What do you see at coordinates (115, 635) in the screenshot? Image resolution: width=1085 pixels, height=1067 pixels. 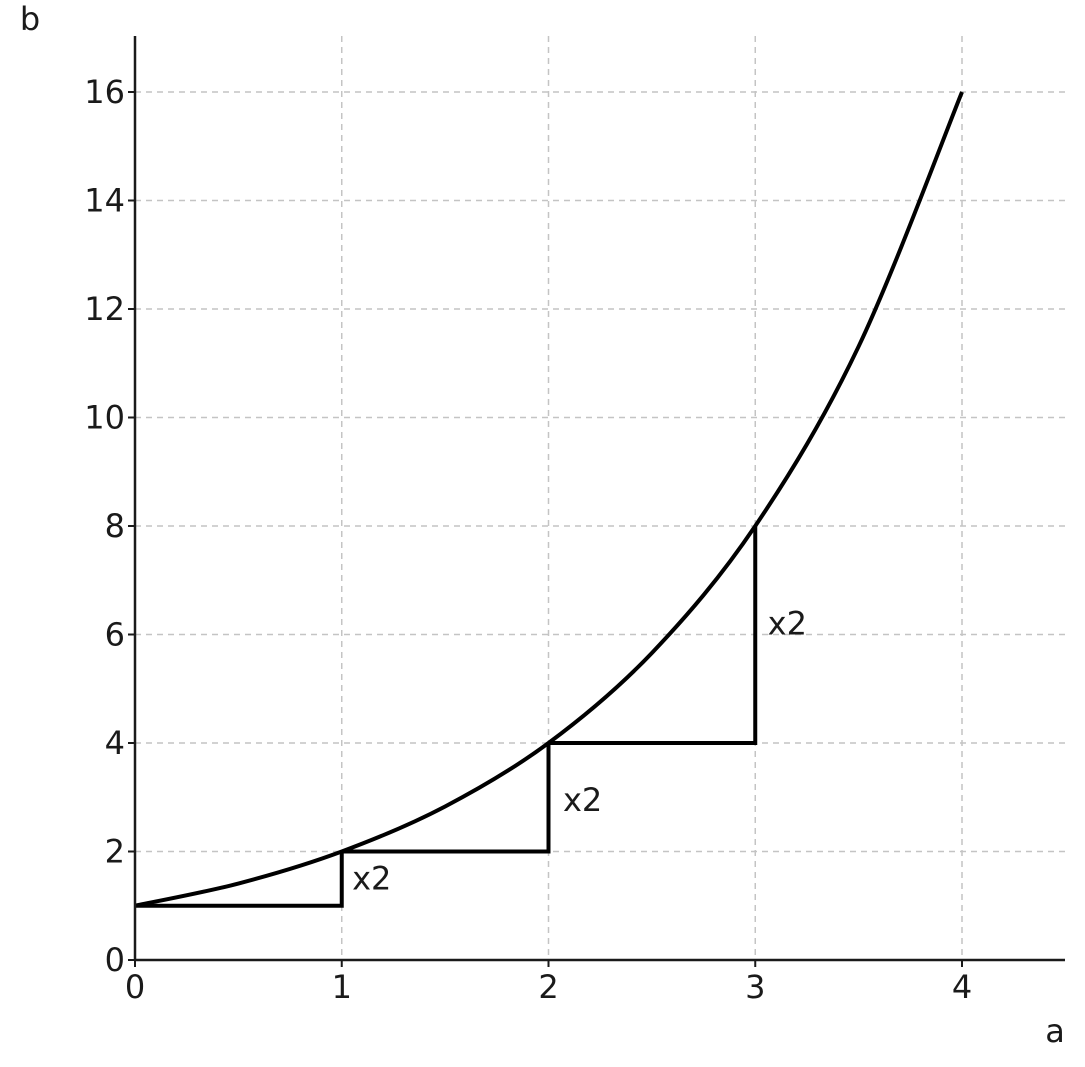 I see `y-tick-label: 6` at bounding box center [115, 635].